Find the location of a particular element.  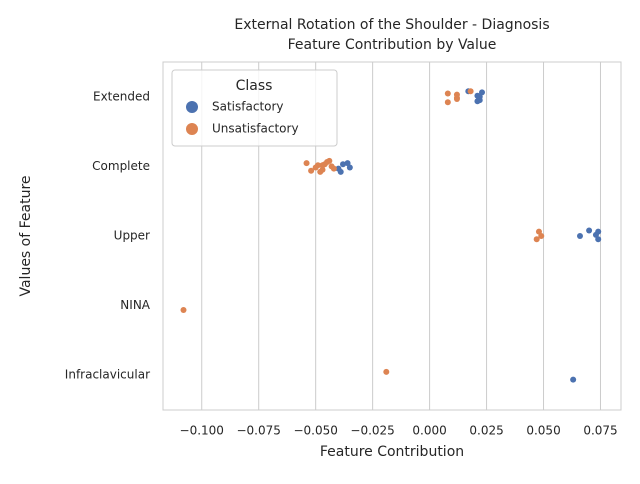

y-tick-label: Extended is located at coordinates (121, 96).